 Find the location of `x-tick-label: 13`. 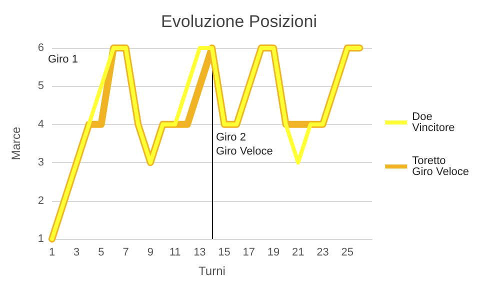

x-tick-label: 13 is located at coordinates (200, 252).